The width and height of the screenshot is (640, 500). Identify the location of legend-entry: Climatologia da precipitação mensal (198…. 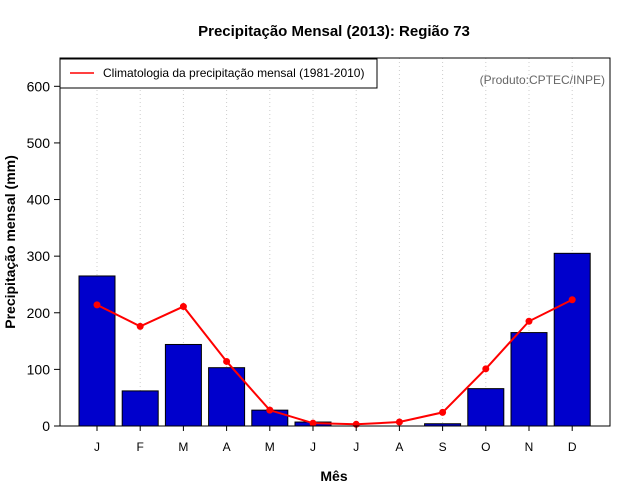
(233, 73).